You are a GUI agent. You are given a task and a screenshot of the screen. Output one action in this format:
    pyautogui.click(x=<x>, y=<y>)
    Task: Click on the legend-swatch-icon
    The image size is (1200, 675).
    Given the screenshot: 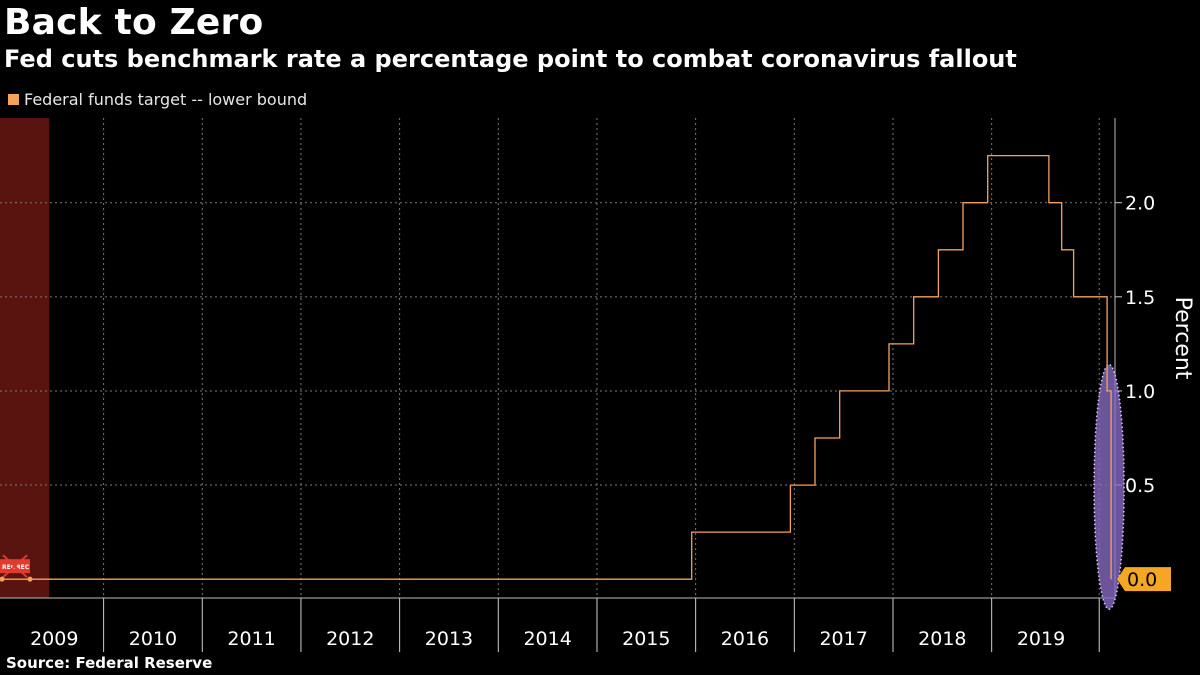 What is the action you would take?
    pyautogui.click(x=13, y=99)
    